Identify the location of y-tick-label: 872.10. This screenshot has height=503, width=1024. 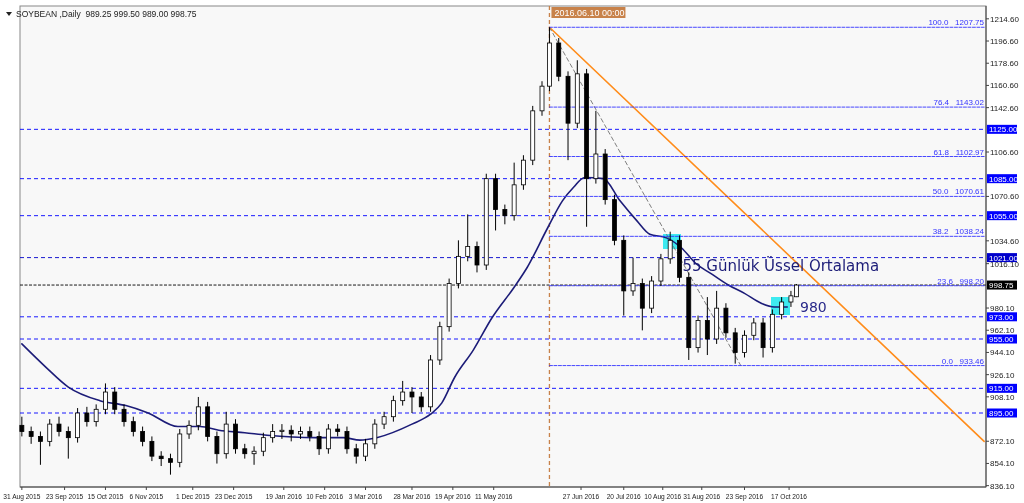
(1003, 442).